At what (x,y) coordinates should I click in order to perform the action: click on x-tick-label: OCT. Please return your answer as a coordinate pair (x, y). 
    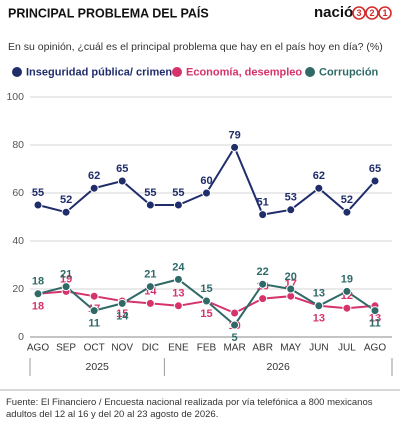
    Looking at the image, I should click on (94, 348).